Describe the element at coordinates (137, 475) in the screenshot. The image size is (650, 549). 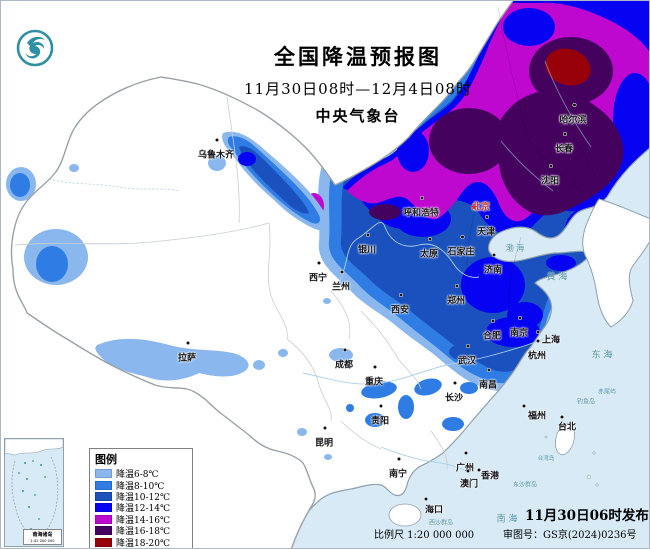
I see `legend-label: 降温6-8℃` at that location.